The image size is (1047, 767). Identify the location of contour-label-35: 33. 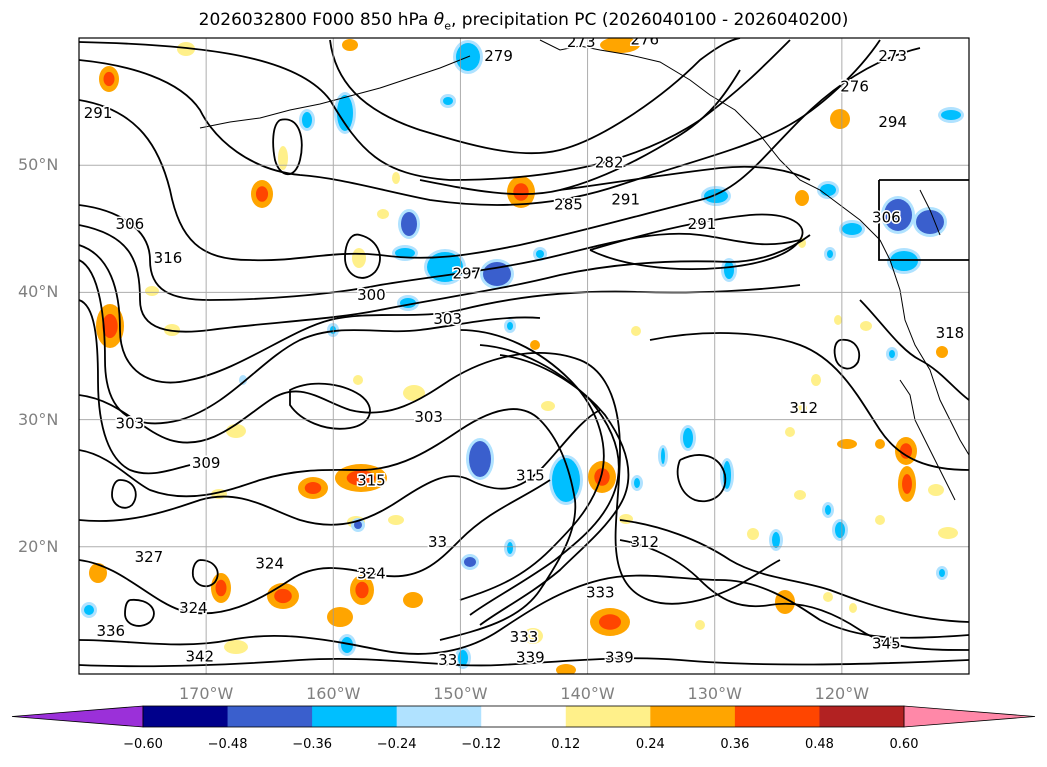
(447, 660).